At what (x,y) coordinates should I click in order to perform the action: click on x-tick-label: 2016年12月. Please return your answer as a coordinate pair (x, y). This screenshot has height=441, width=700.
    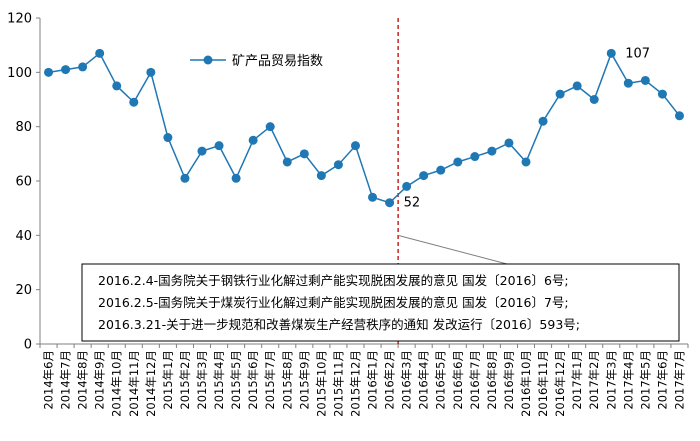
    Looking at the image, I should click on (560, 383).